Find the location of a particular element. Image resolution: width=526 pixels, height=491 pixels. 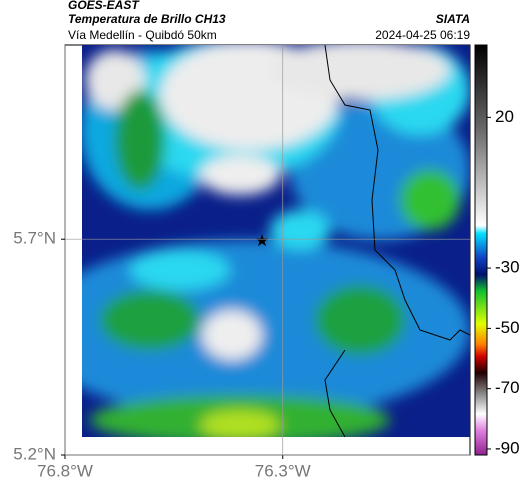

colorbar-tick-label: 20 is located at coordinates (504, 116).